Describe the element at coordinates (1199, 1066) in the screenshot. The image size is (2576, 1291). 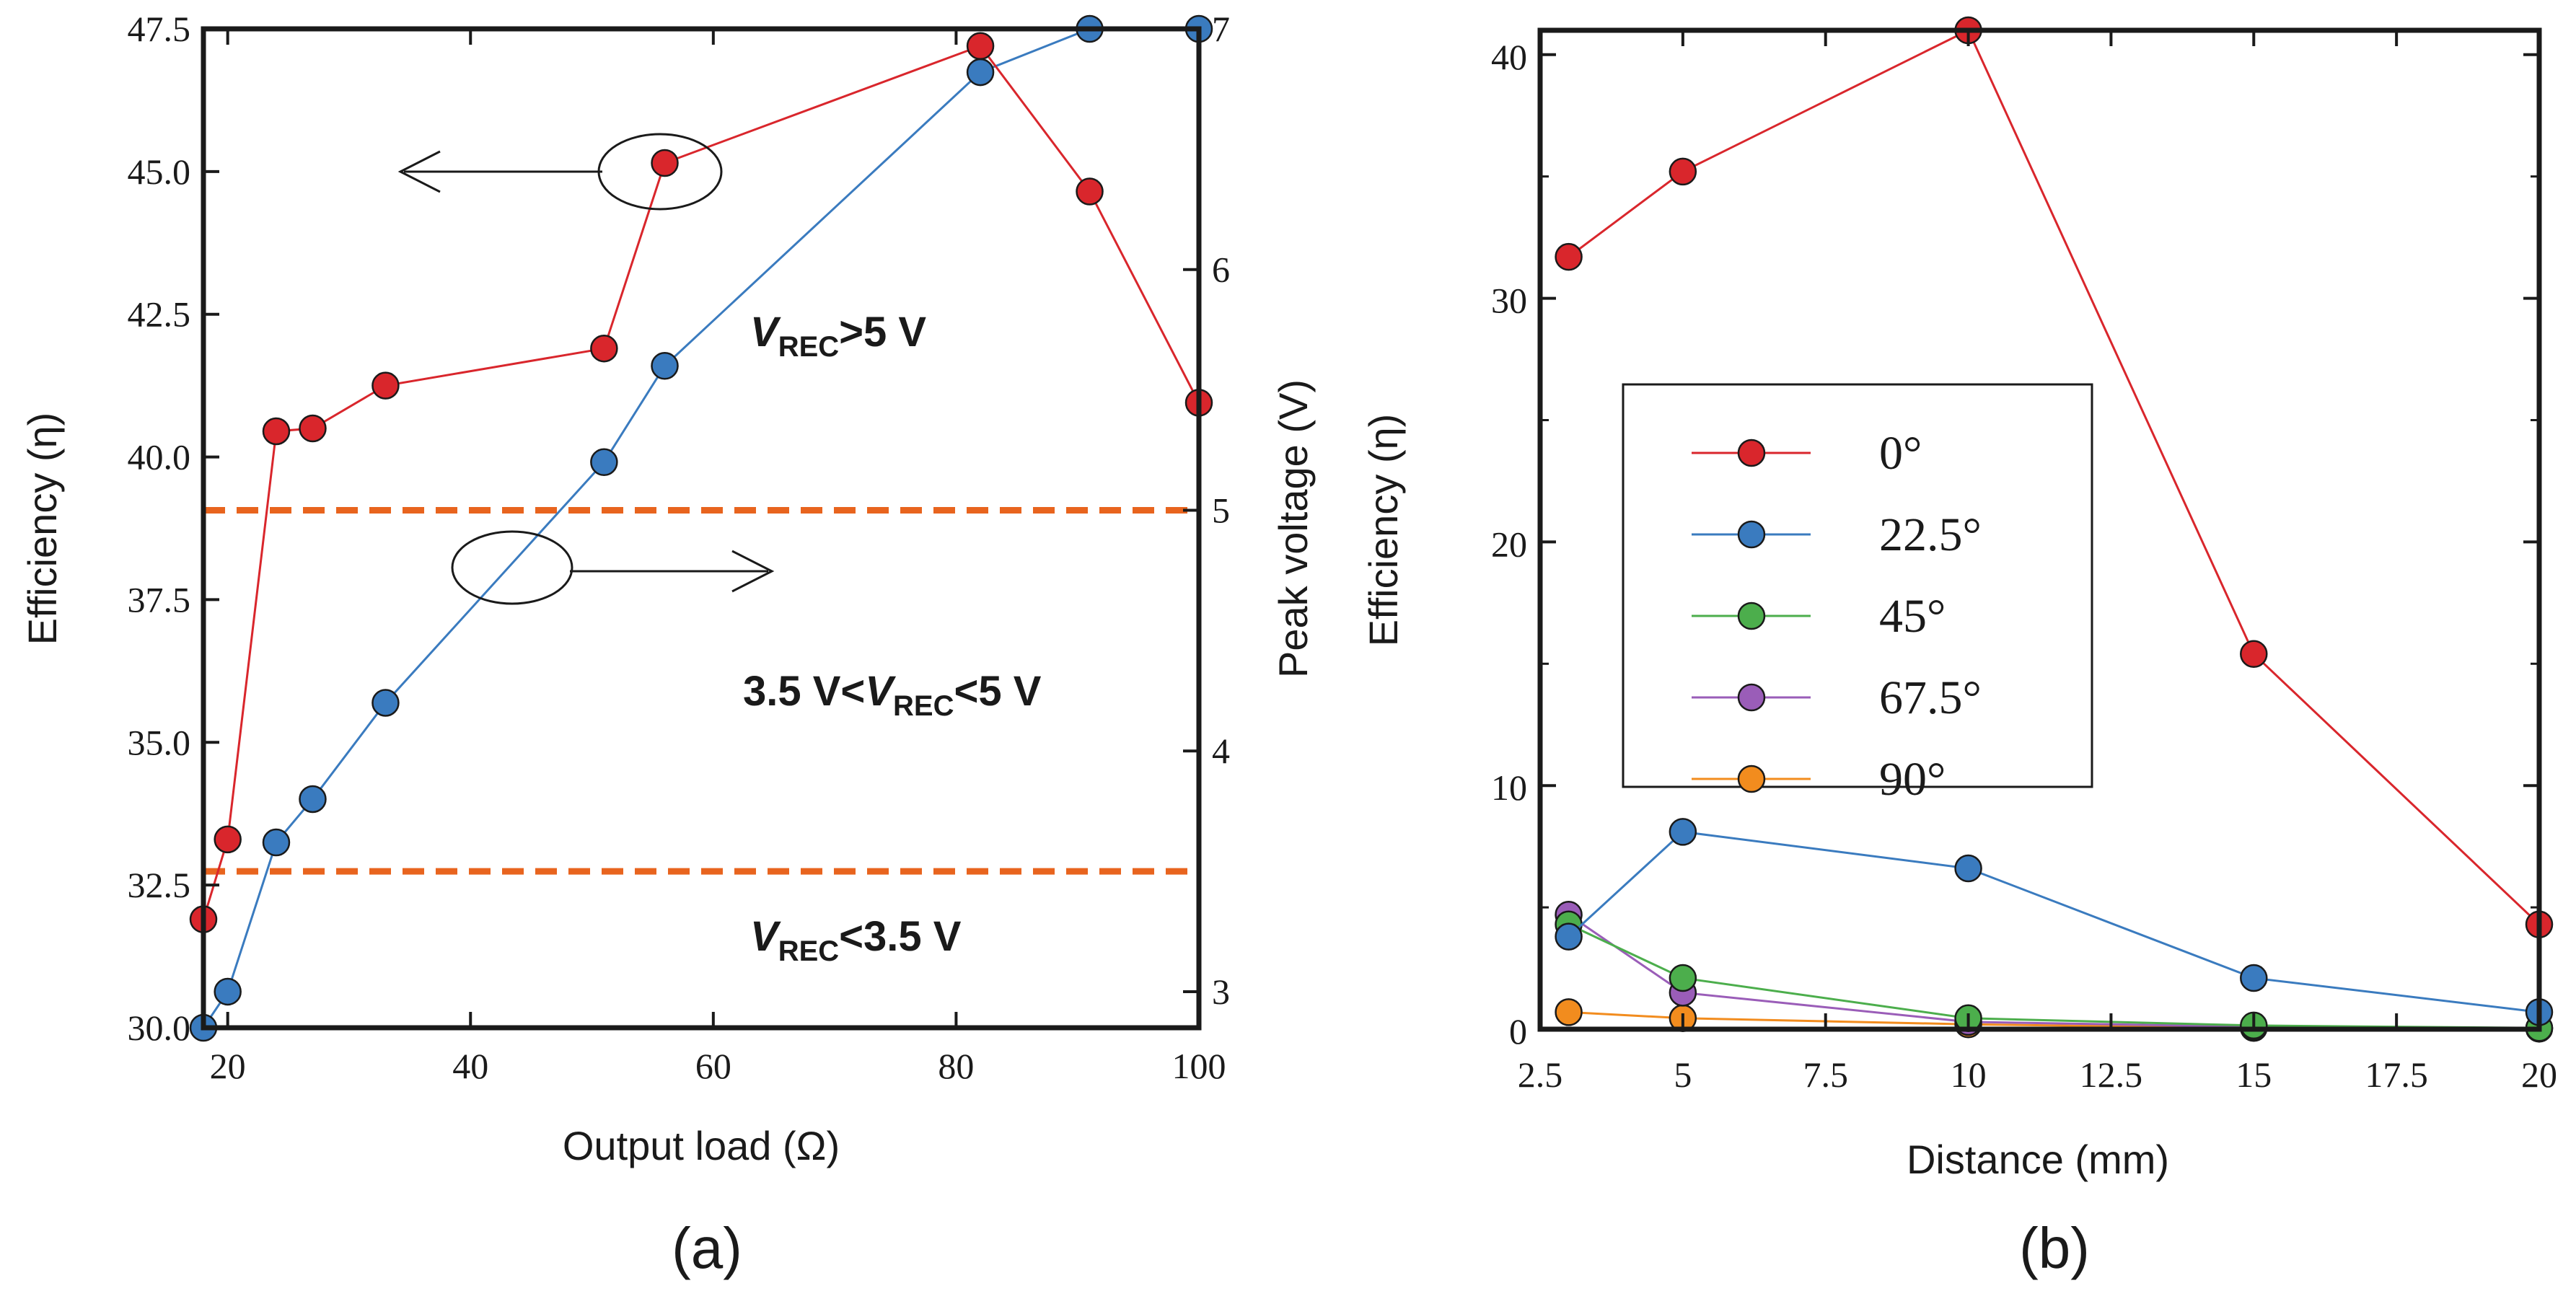
I see `x-tick-label: 100` at that location.